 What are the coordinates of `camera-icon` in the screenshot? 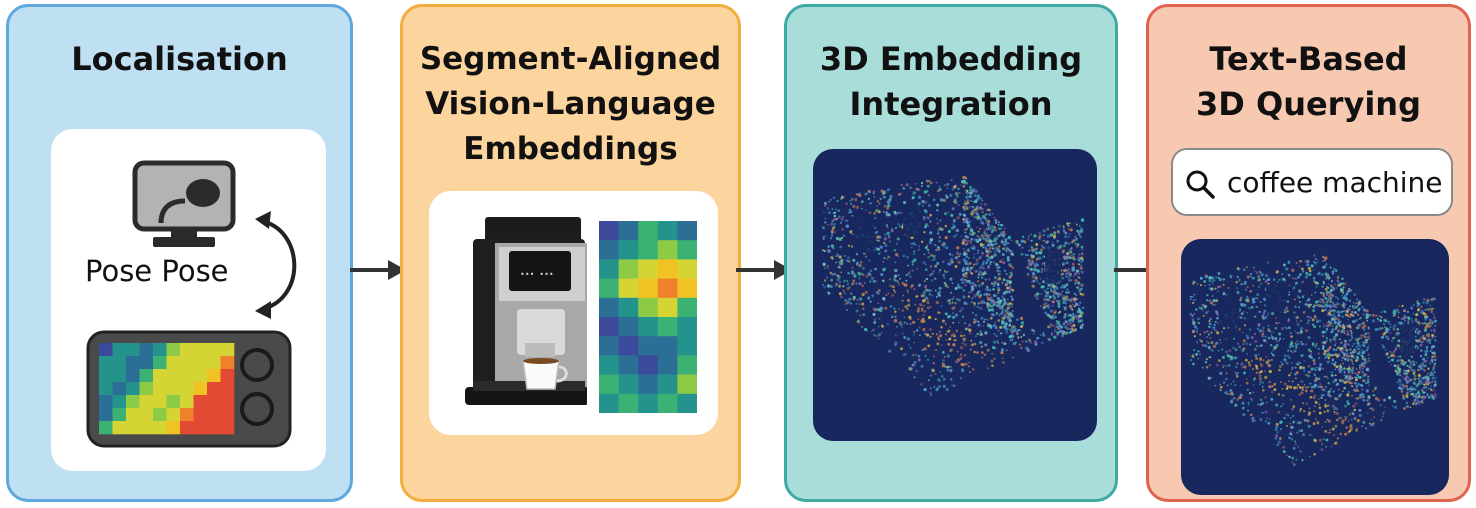 It's located at (184, 203).